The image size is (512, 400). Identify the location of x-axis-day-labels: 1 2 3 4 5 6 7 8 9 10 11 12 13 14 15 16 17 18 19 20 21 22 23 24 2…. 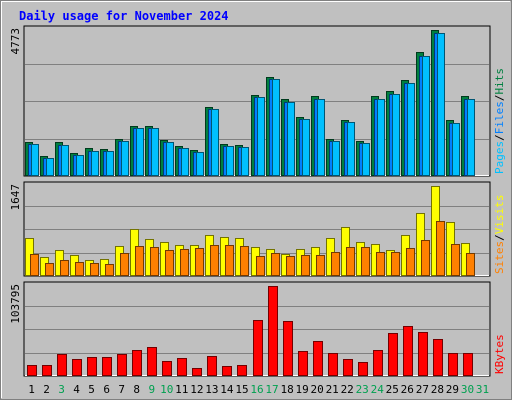
(258, 389).